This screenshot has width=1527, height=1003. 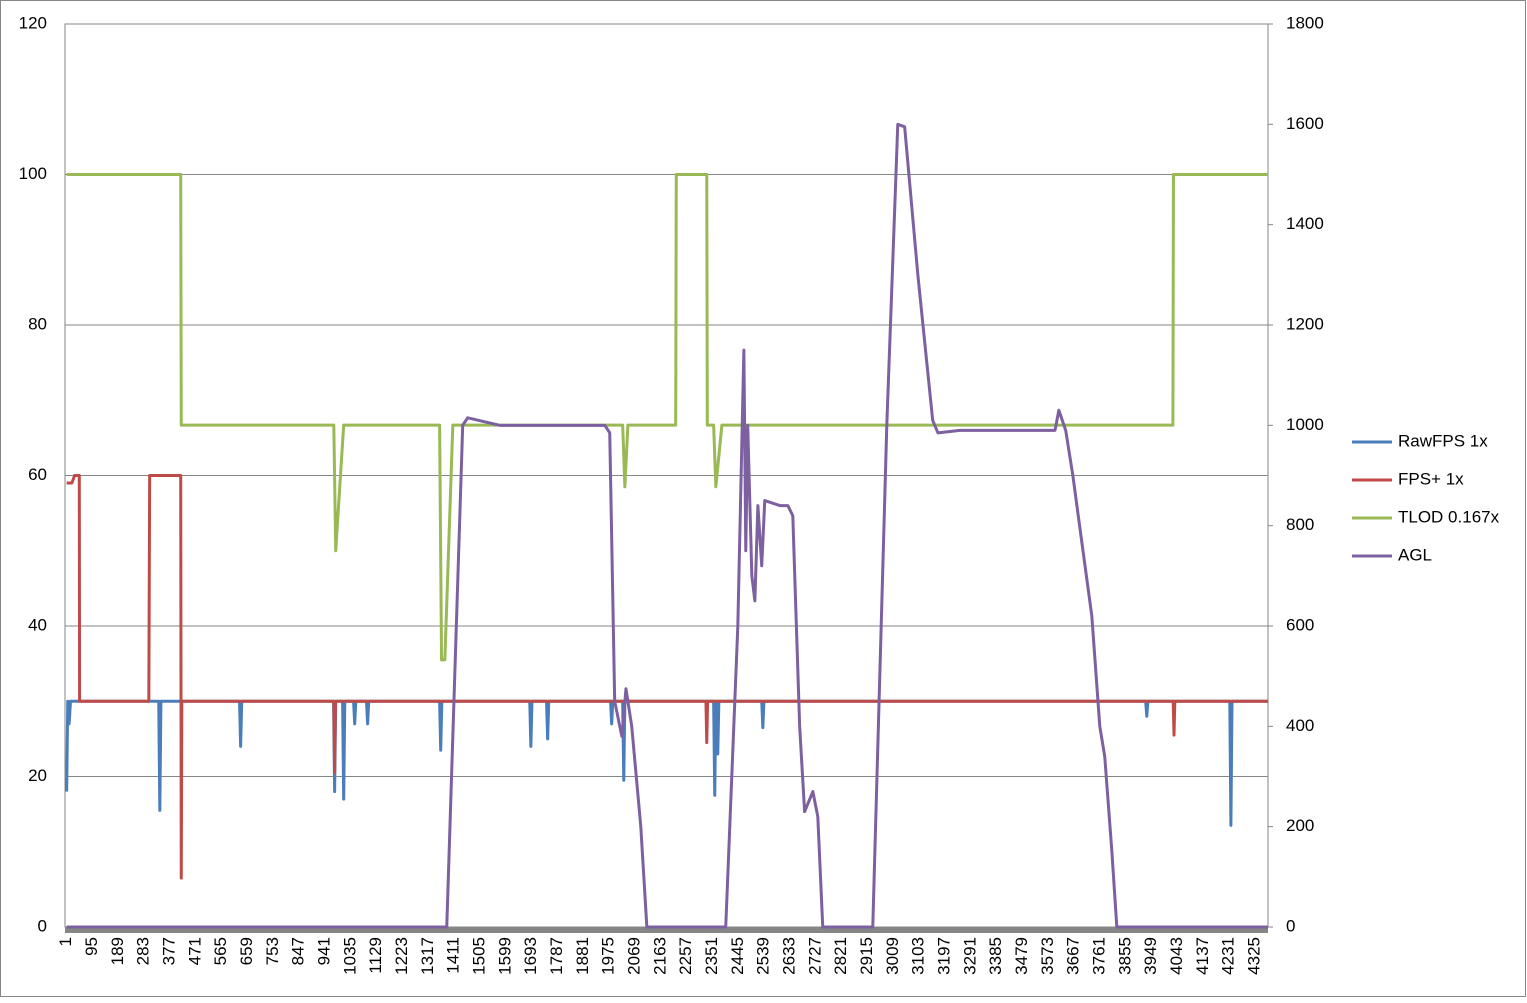 I want to click on x-tick-label: 659, so click(x=246, y=951).